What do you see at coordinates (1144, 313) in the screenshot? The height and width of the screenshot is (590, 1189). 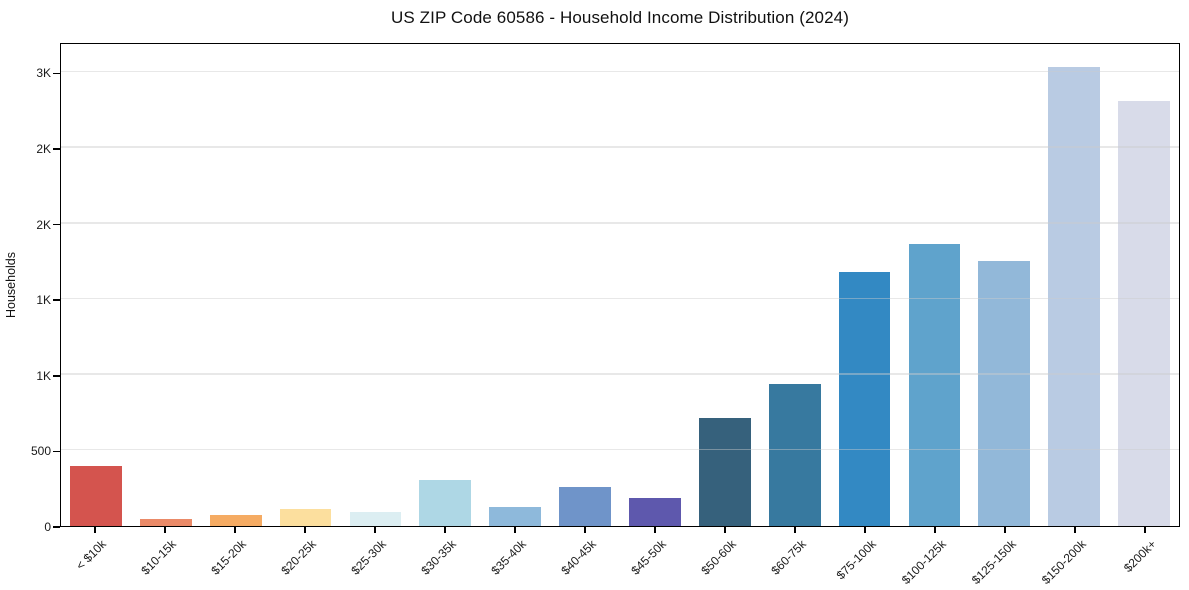 I see `bar-$200k+` at bounding box center [1144, 313].